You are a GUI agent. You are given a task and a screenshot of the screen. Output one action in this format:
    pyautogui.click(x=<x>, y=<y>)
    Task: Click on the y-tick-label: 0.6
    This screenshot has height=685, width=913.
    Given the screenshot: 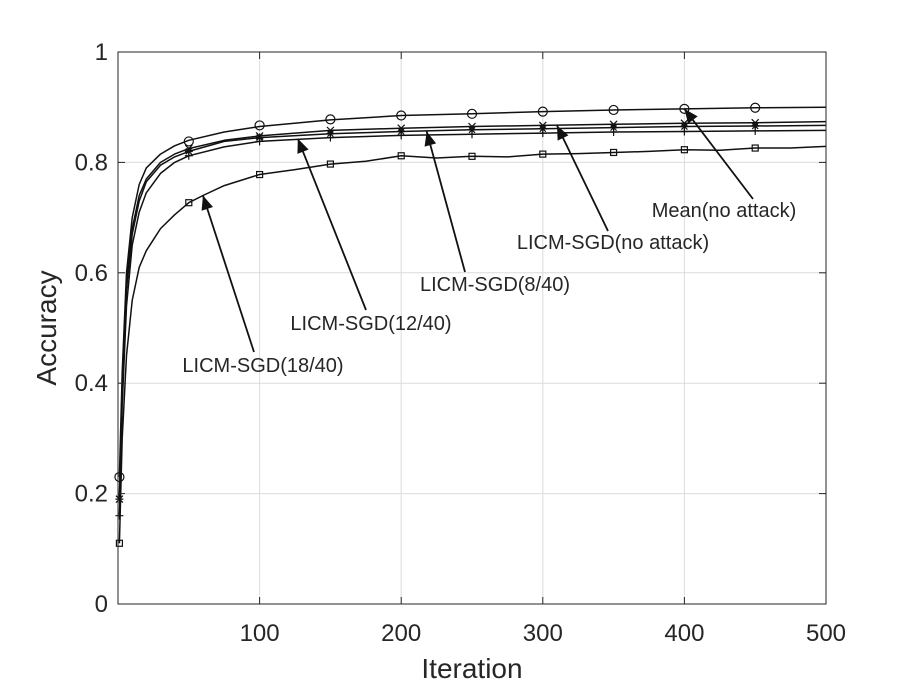 What is the action you would take?
    pyautogui.click(x=91, y=273)
    